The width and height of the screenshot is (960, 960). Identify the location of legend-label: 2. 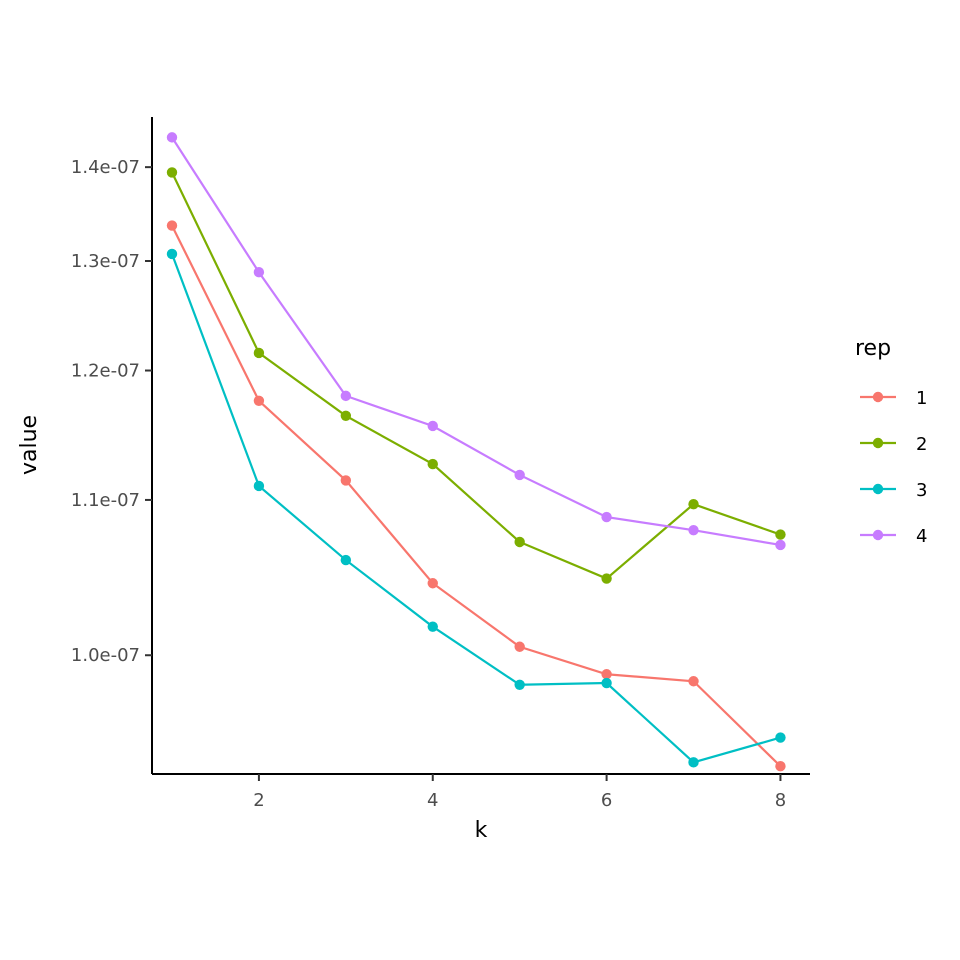
(921, 444).